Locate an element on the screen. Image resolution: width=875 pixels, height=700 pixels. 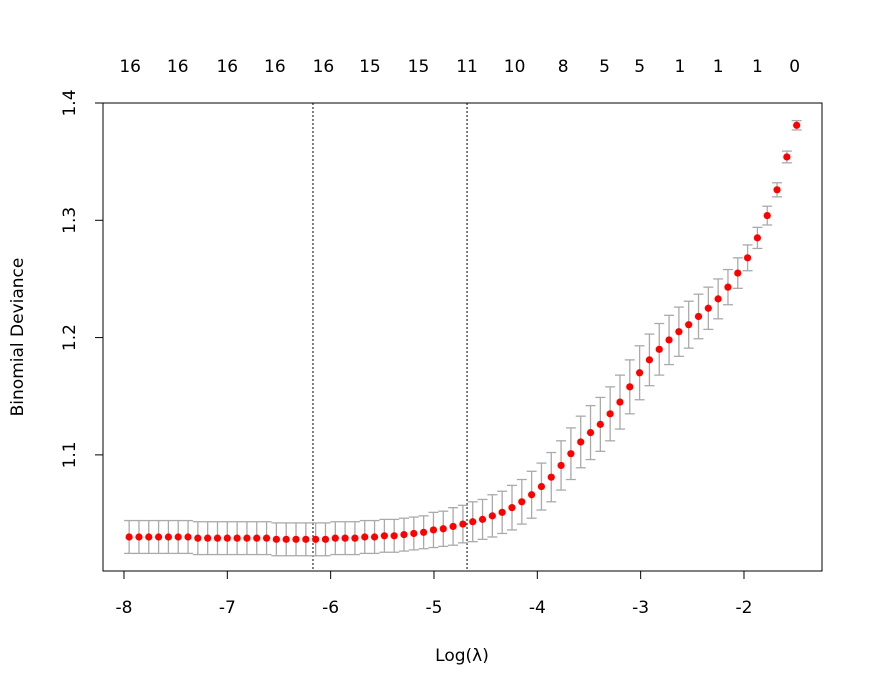
y-axis-title: Binomial Deviance is located at coordinates (18, 337).